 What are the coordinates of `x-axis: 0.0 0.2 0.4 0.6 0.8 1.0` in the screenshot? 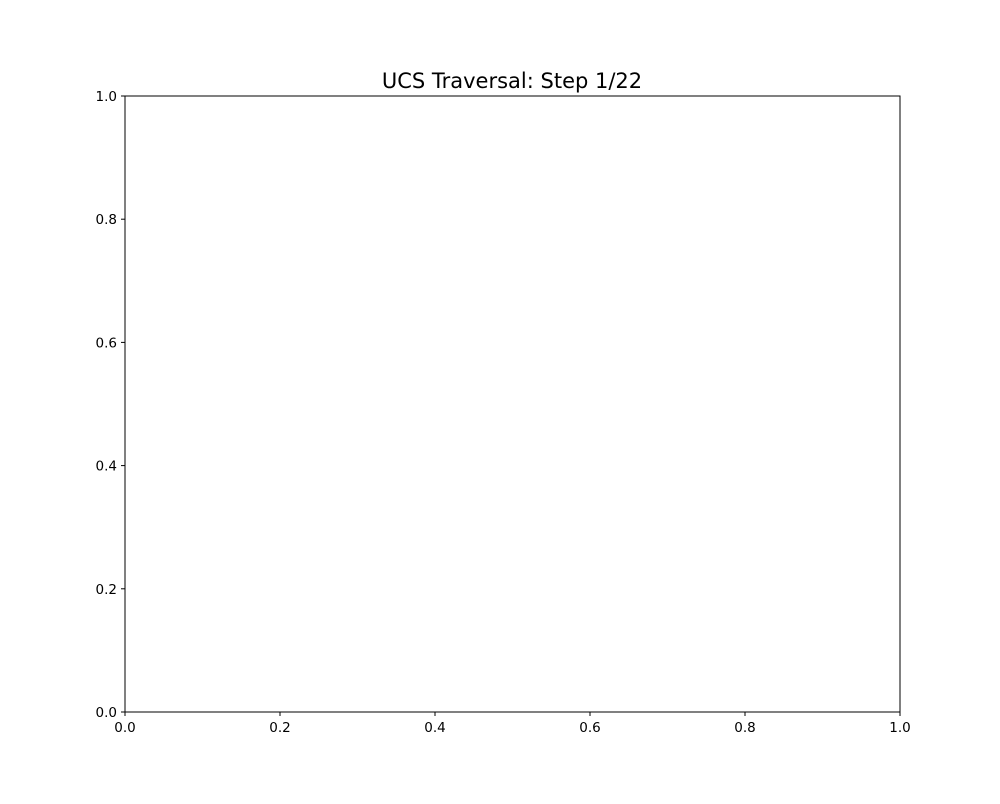 It's located at (512, 724).